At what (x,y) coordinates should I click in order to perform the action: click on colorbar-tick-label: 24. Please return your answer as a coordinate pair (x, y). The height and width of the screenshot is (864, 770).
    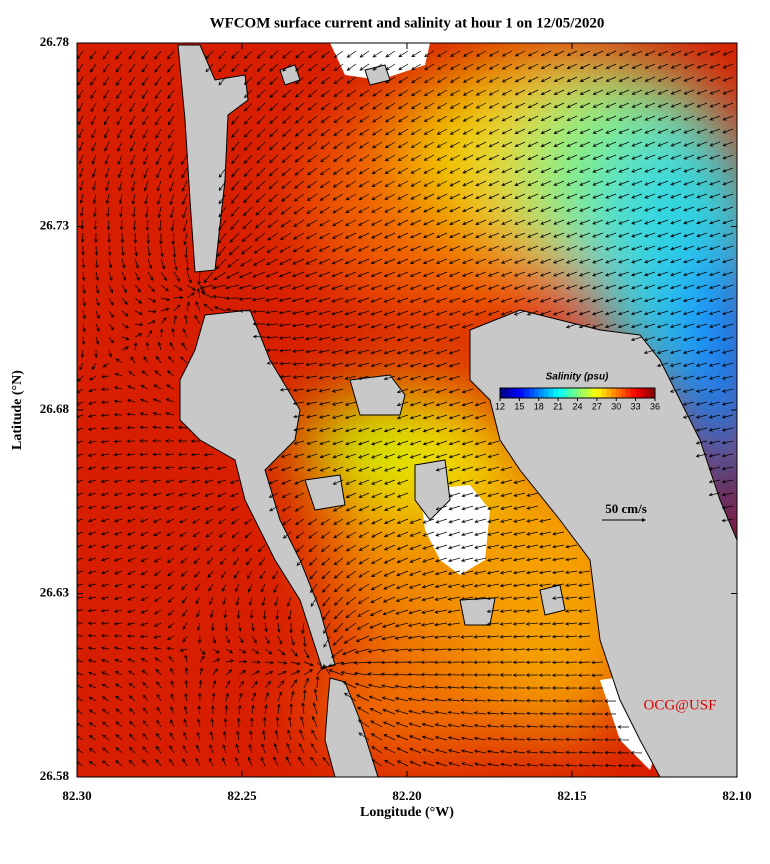
    Looking at the image, I should click on (577, 406).